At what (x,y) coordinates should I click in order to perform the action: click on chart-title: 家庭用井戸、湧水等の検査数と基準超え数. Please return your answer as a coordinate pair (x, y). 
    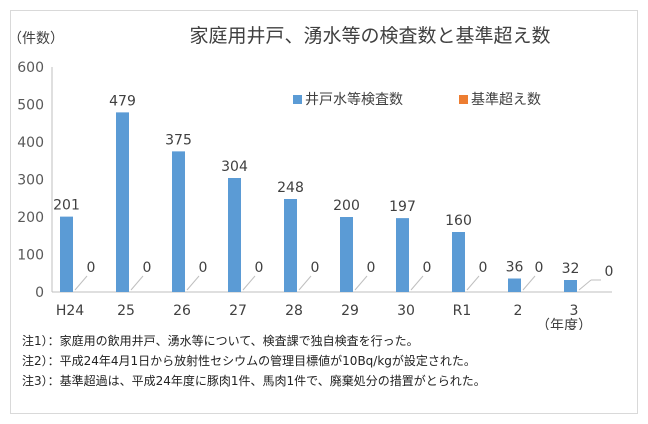
    Looking at the image, I should click on (369, 36).